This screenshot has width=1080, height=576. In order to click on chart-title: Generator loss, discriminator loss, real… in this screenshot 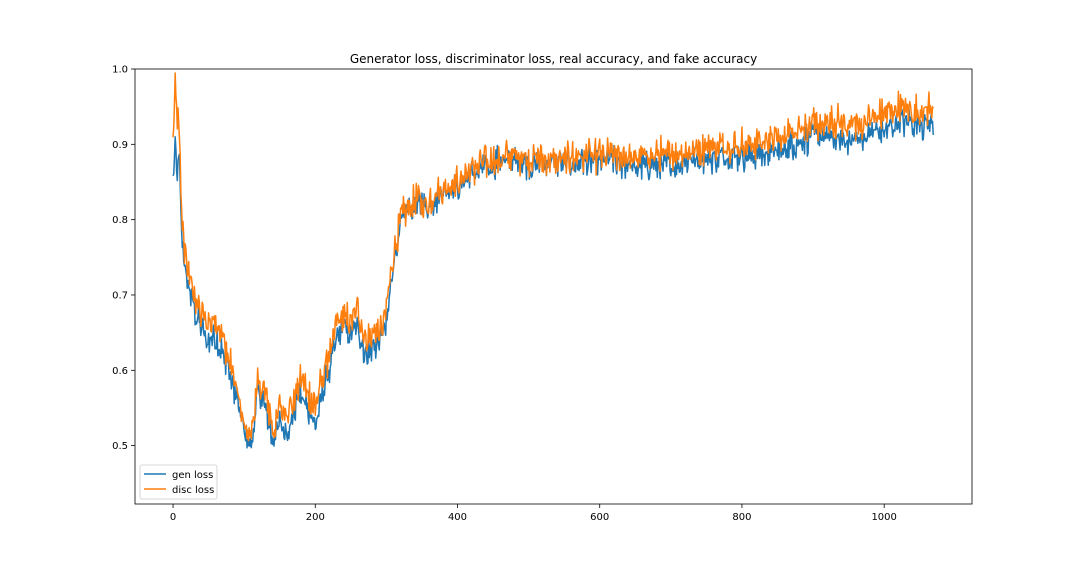, I will do `click(553, 59)`.